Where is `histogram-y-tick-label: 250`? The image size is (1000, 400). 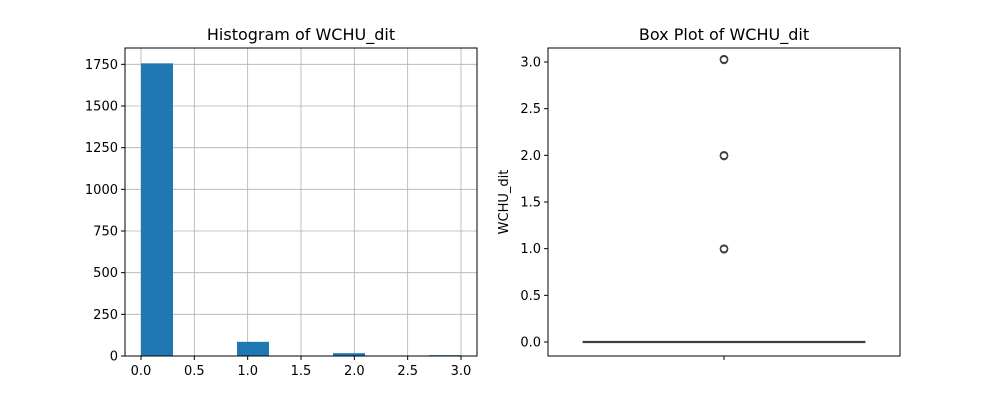
histogram-y-tick-label: 250 is located at coordinates (105, 315).